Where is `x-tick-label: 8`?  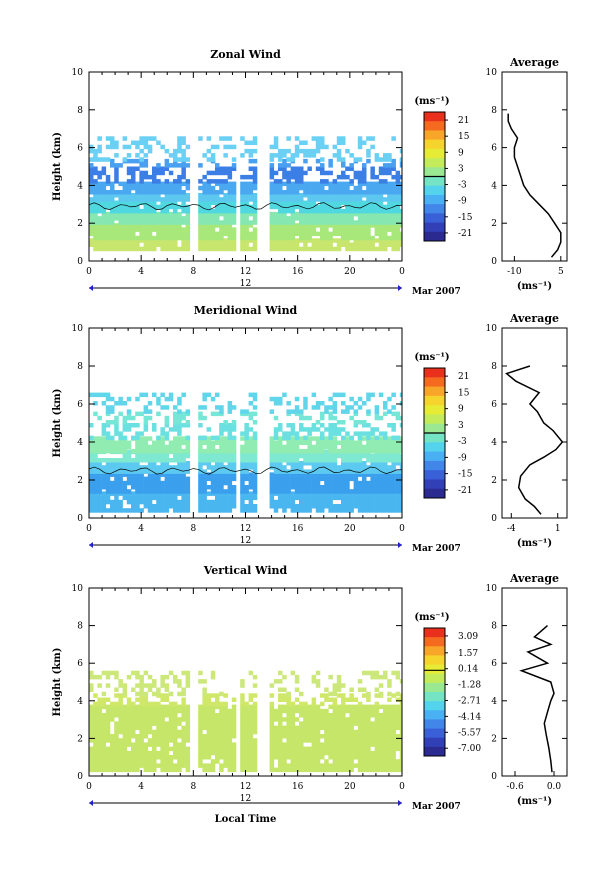 x-tick-label: 8 is located at coordinates (193, 787).